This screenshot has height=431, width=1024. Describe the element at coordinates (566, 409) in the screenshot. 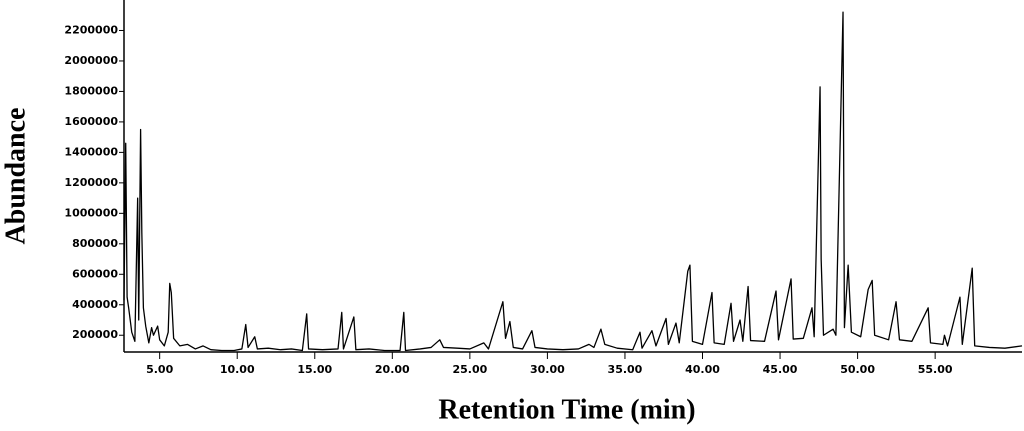

I see `x-axis-title: Retention Time (min)` at that location.